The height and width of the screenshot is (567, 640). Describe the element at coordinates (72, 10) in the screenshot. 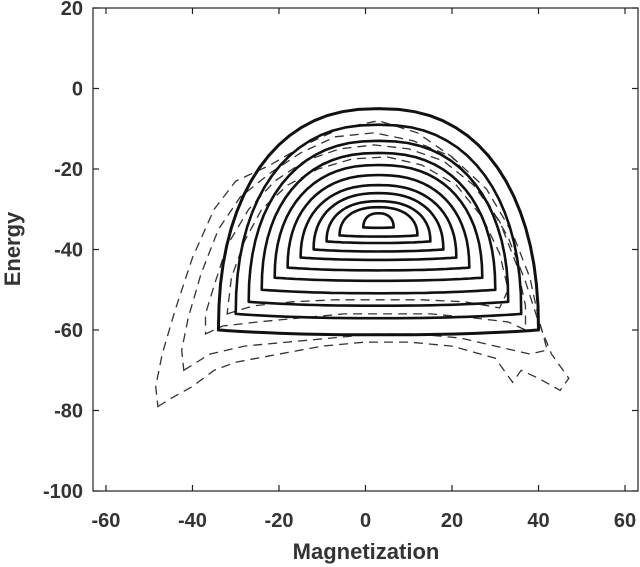

I see `y-tick-label: 20` at that location.